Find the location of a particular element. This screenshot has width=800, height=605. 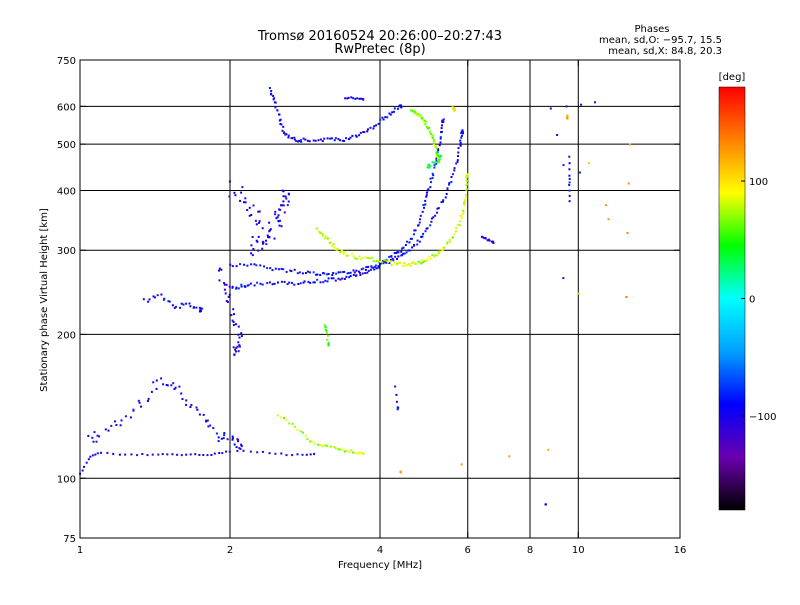

colorbar: 100 0 −100 is located at coordinates (747, 298).